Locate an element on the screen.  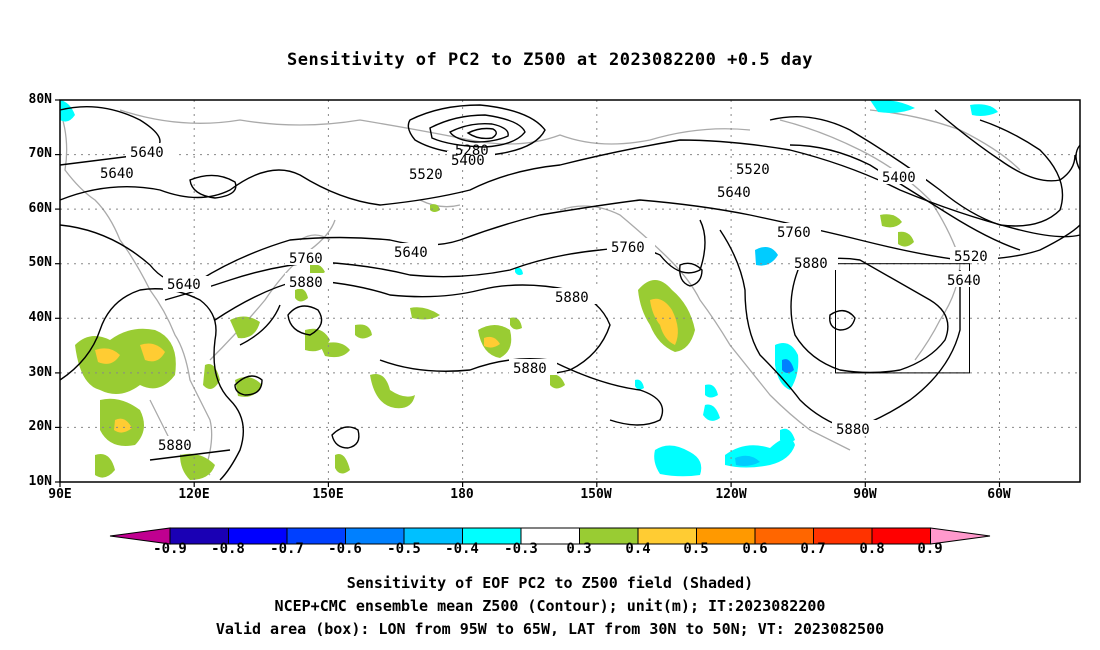
colorbar-tick: -0.4 is located at coordinates (462, 549).